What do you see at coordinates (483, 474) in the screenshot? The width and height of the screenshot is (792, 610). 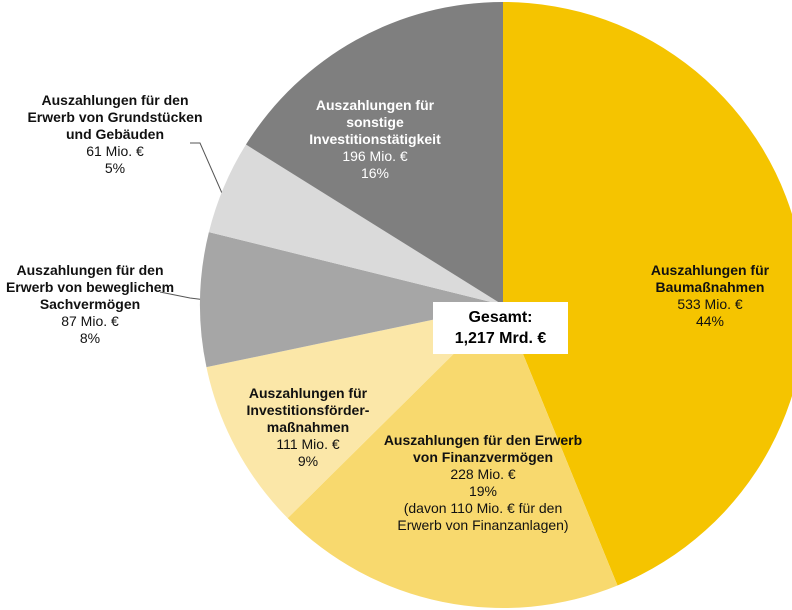 I see `value-label: 228 Mio. €` at bounding box center [483, 474].